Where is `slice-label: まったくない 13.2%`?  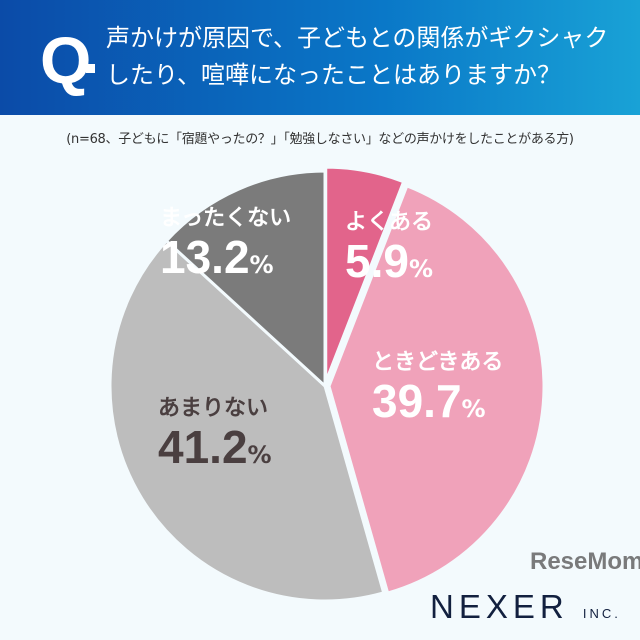 slice-label: まったくない 13.2% is located at coordinates (226, 244).